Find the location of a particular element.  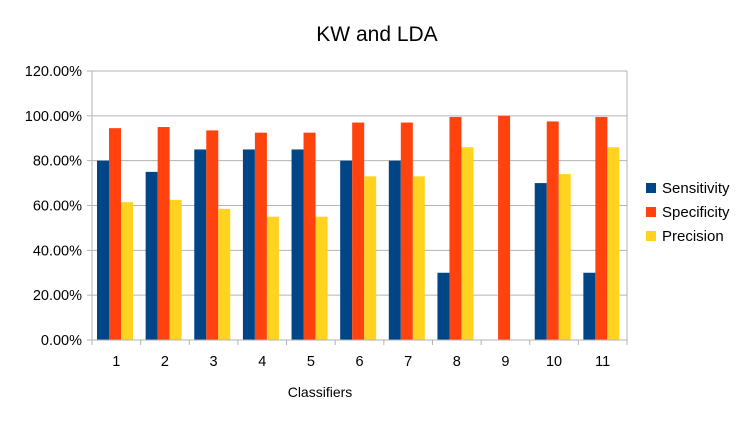

legend-label-sensitivity: Sensitivity is located at coordinates (696, 188).